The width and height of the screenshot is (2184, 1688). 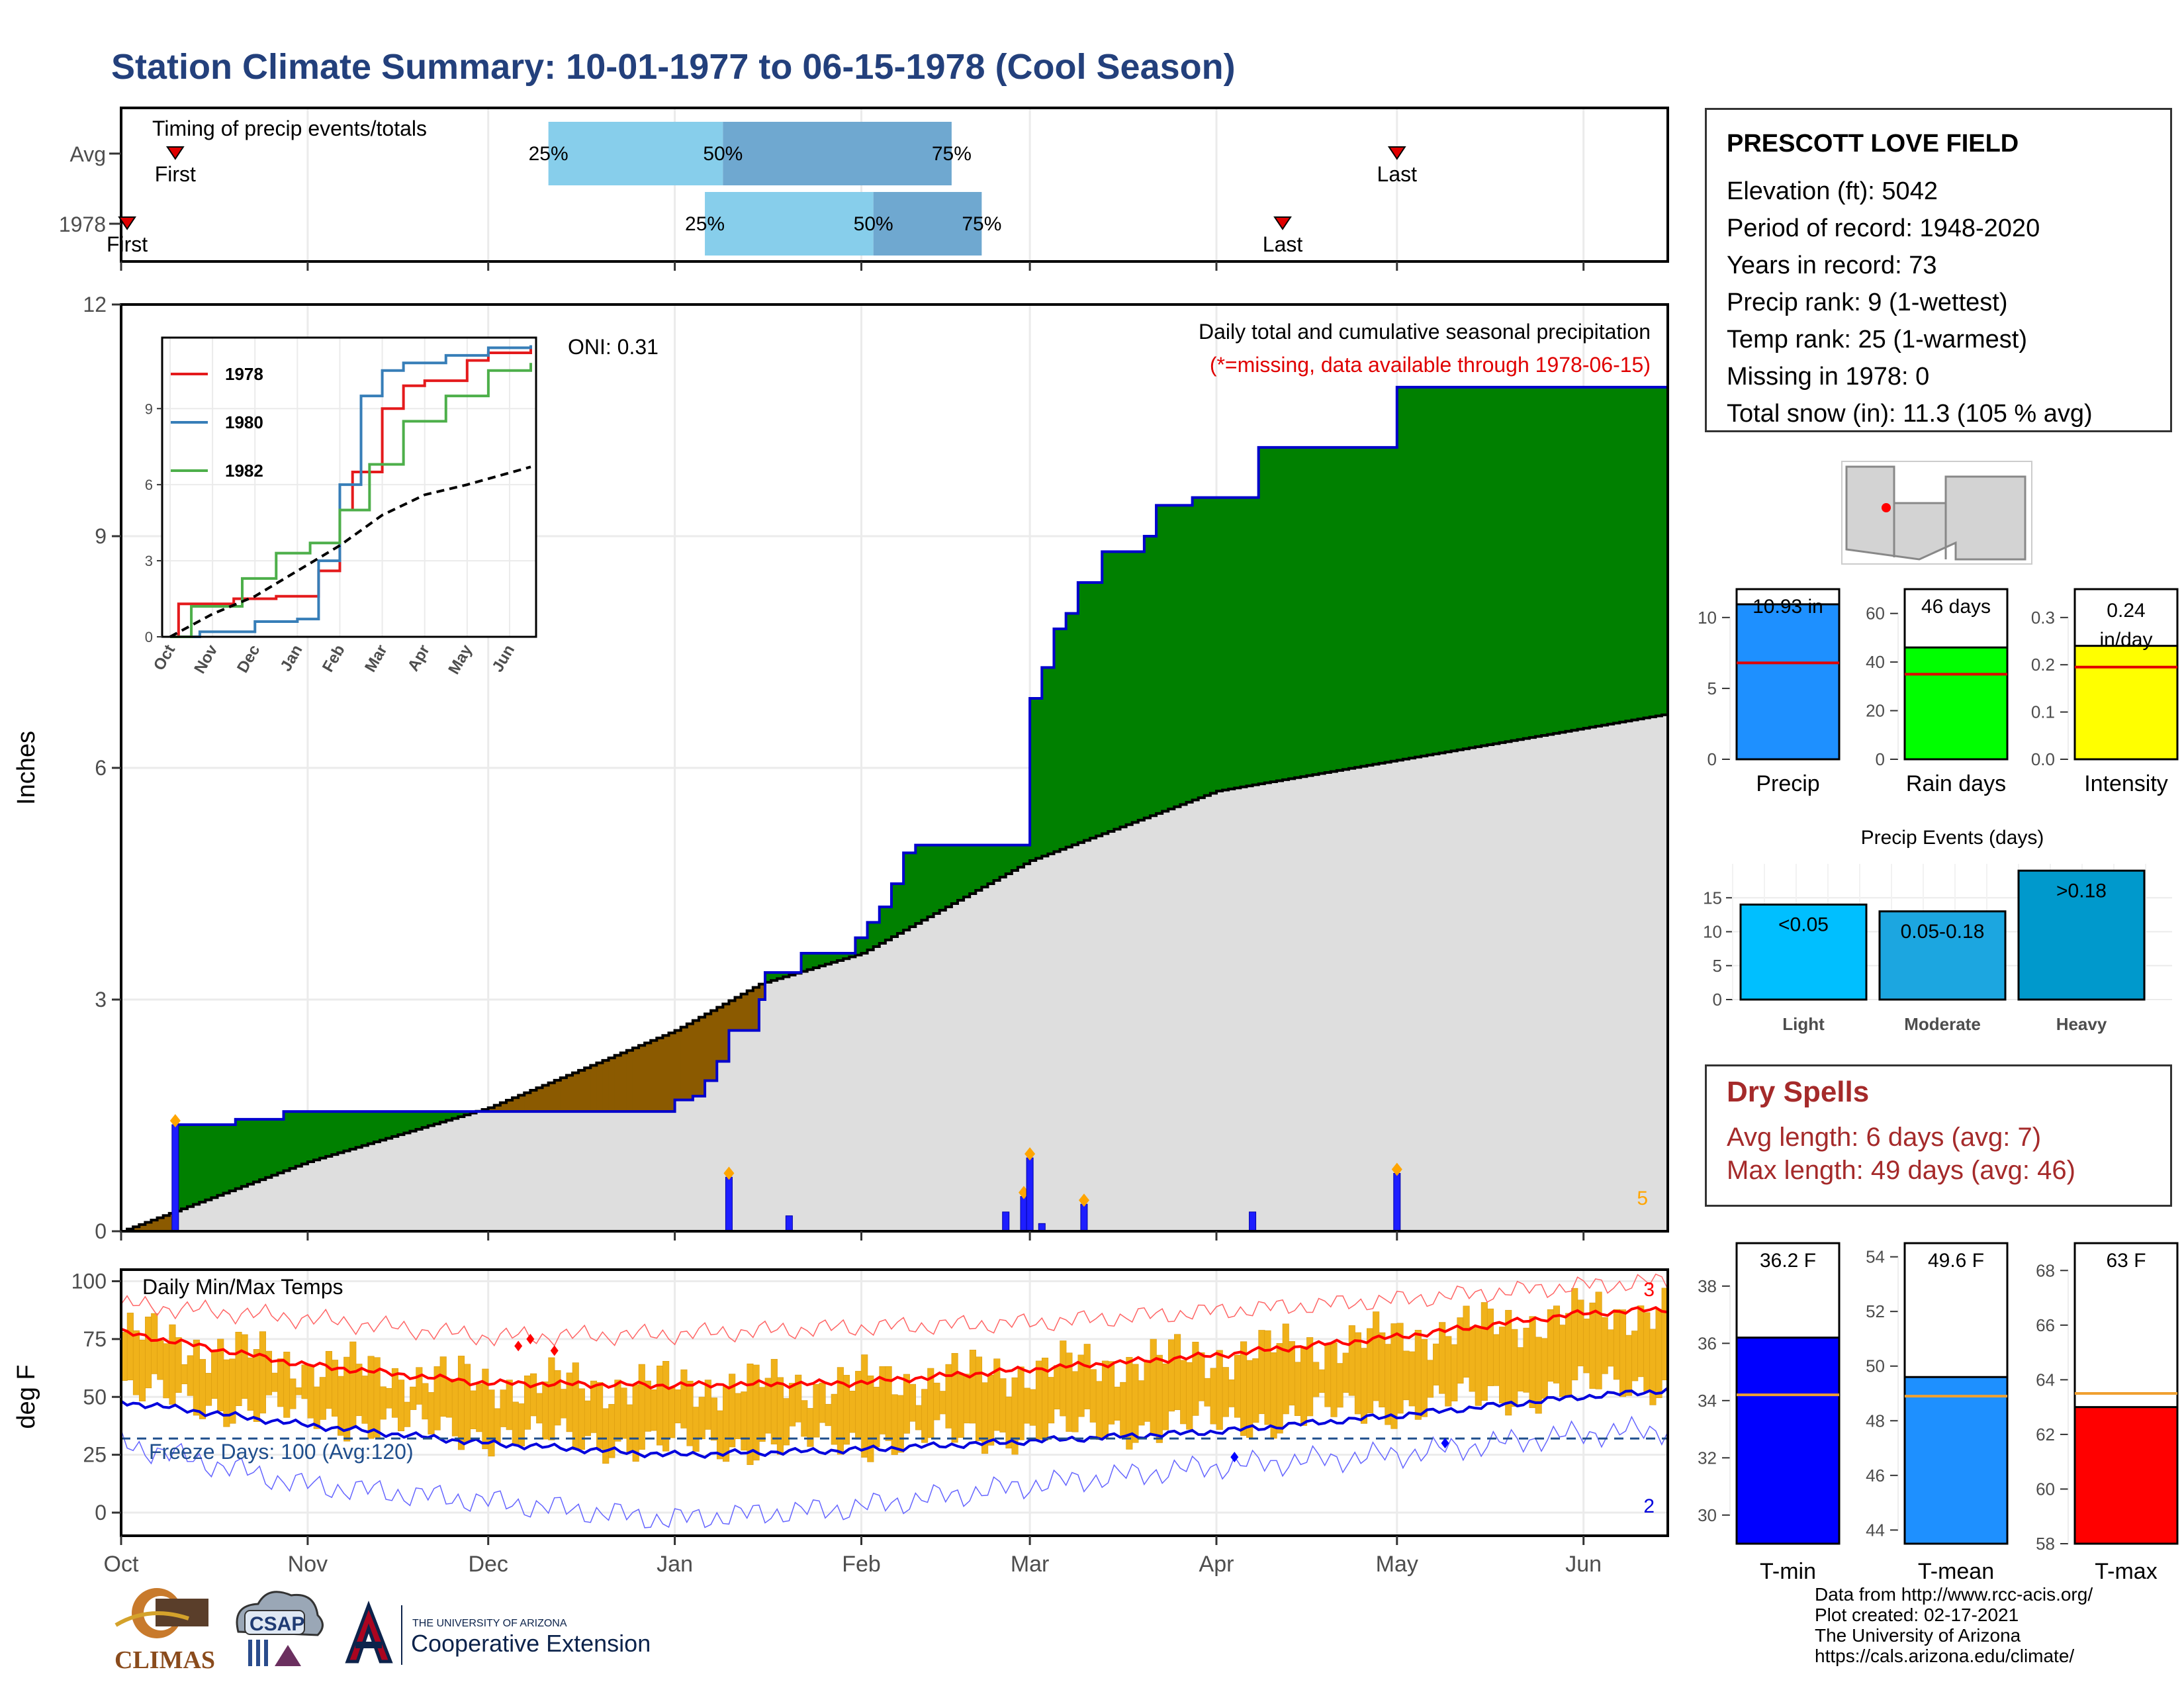 I want to click on timing-iqr-high, so click(x=927, y=224).